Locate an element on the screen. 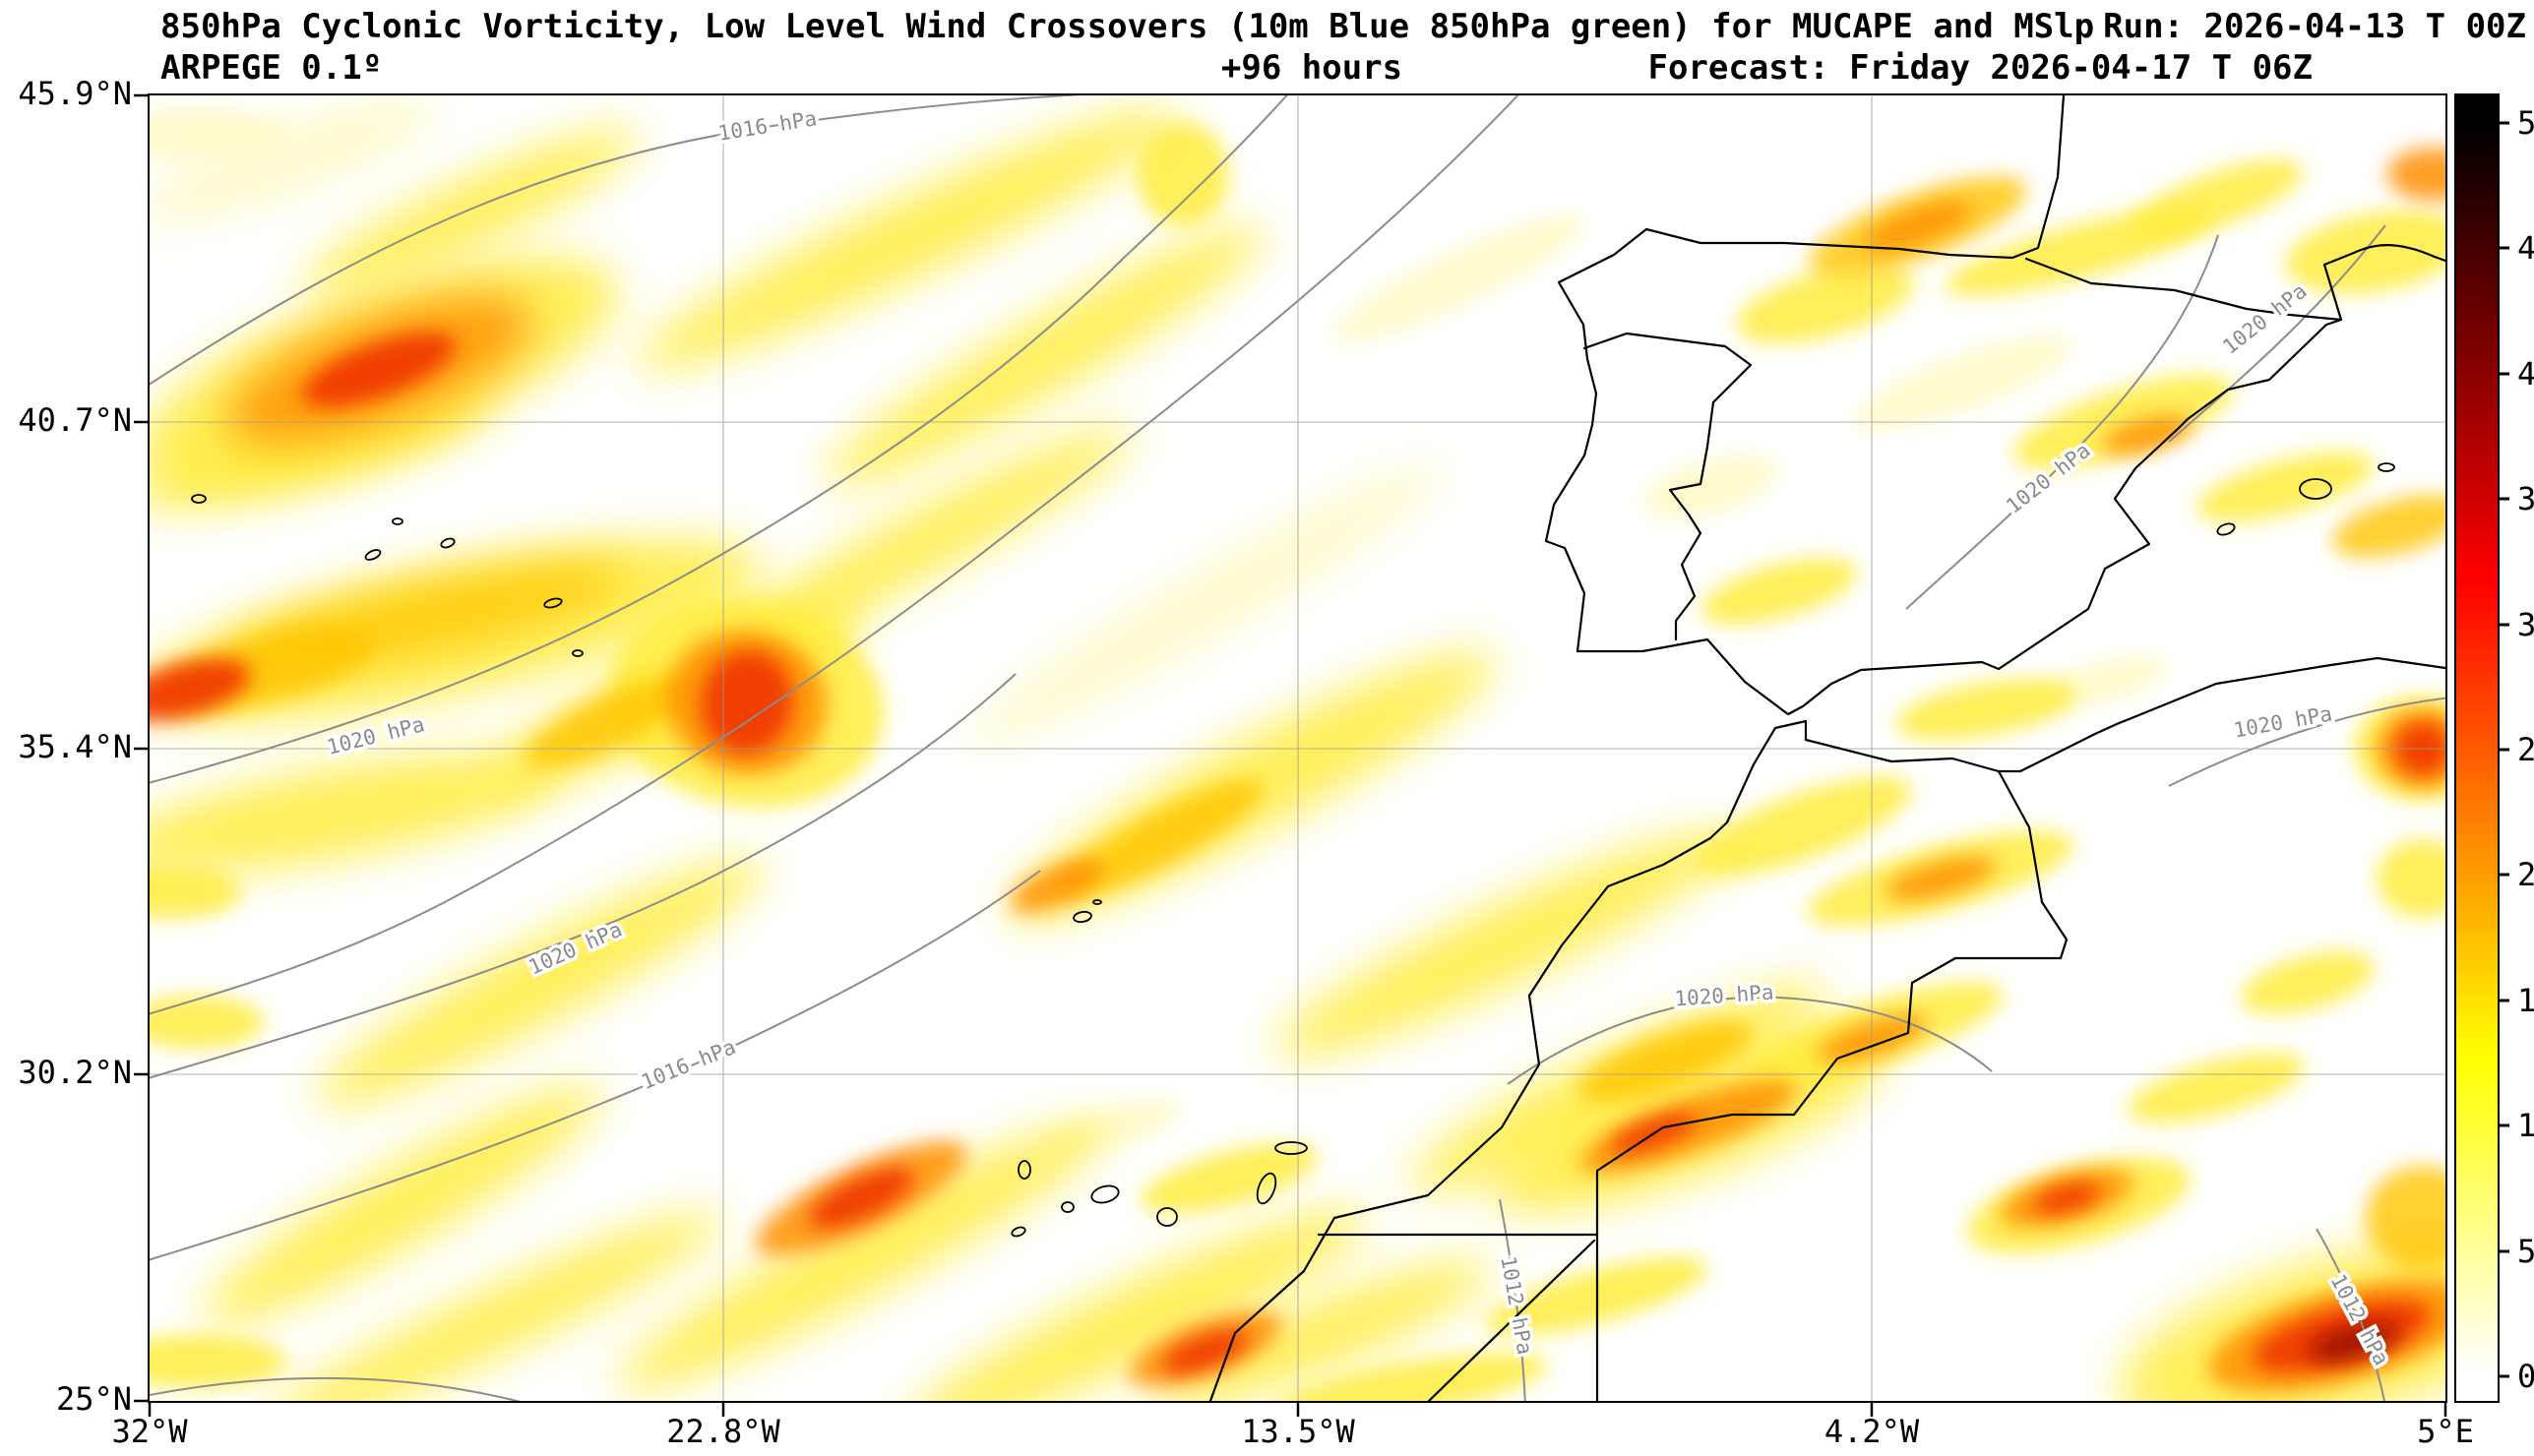  colorbar-tick-label: 45 is located at coordinates (2525, 248).